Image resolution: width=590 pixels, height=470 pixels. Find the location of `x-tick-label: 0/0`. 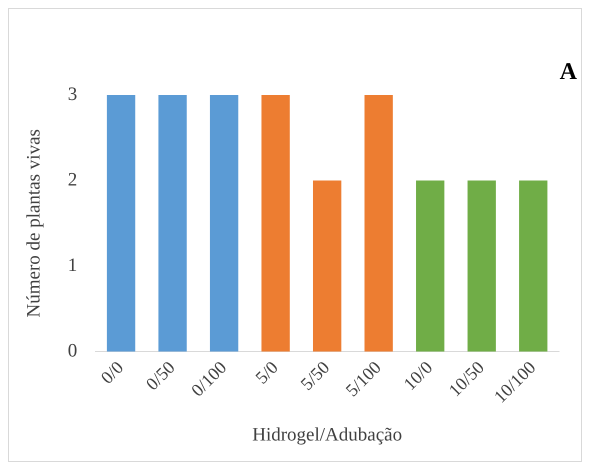

x-tick-label: 0/0 is located at coordinates (112, 372).